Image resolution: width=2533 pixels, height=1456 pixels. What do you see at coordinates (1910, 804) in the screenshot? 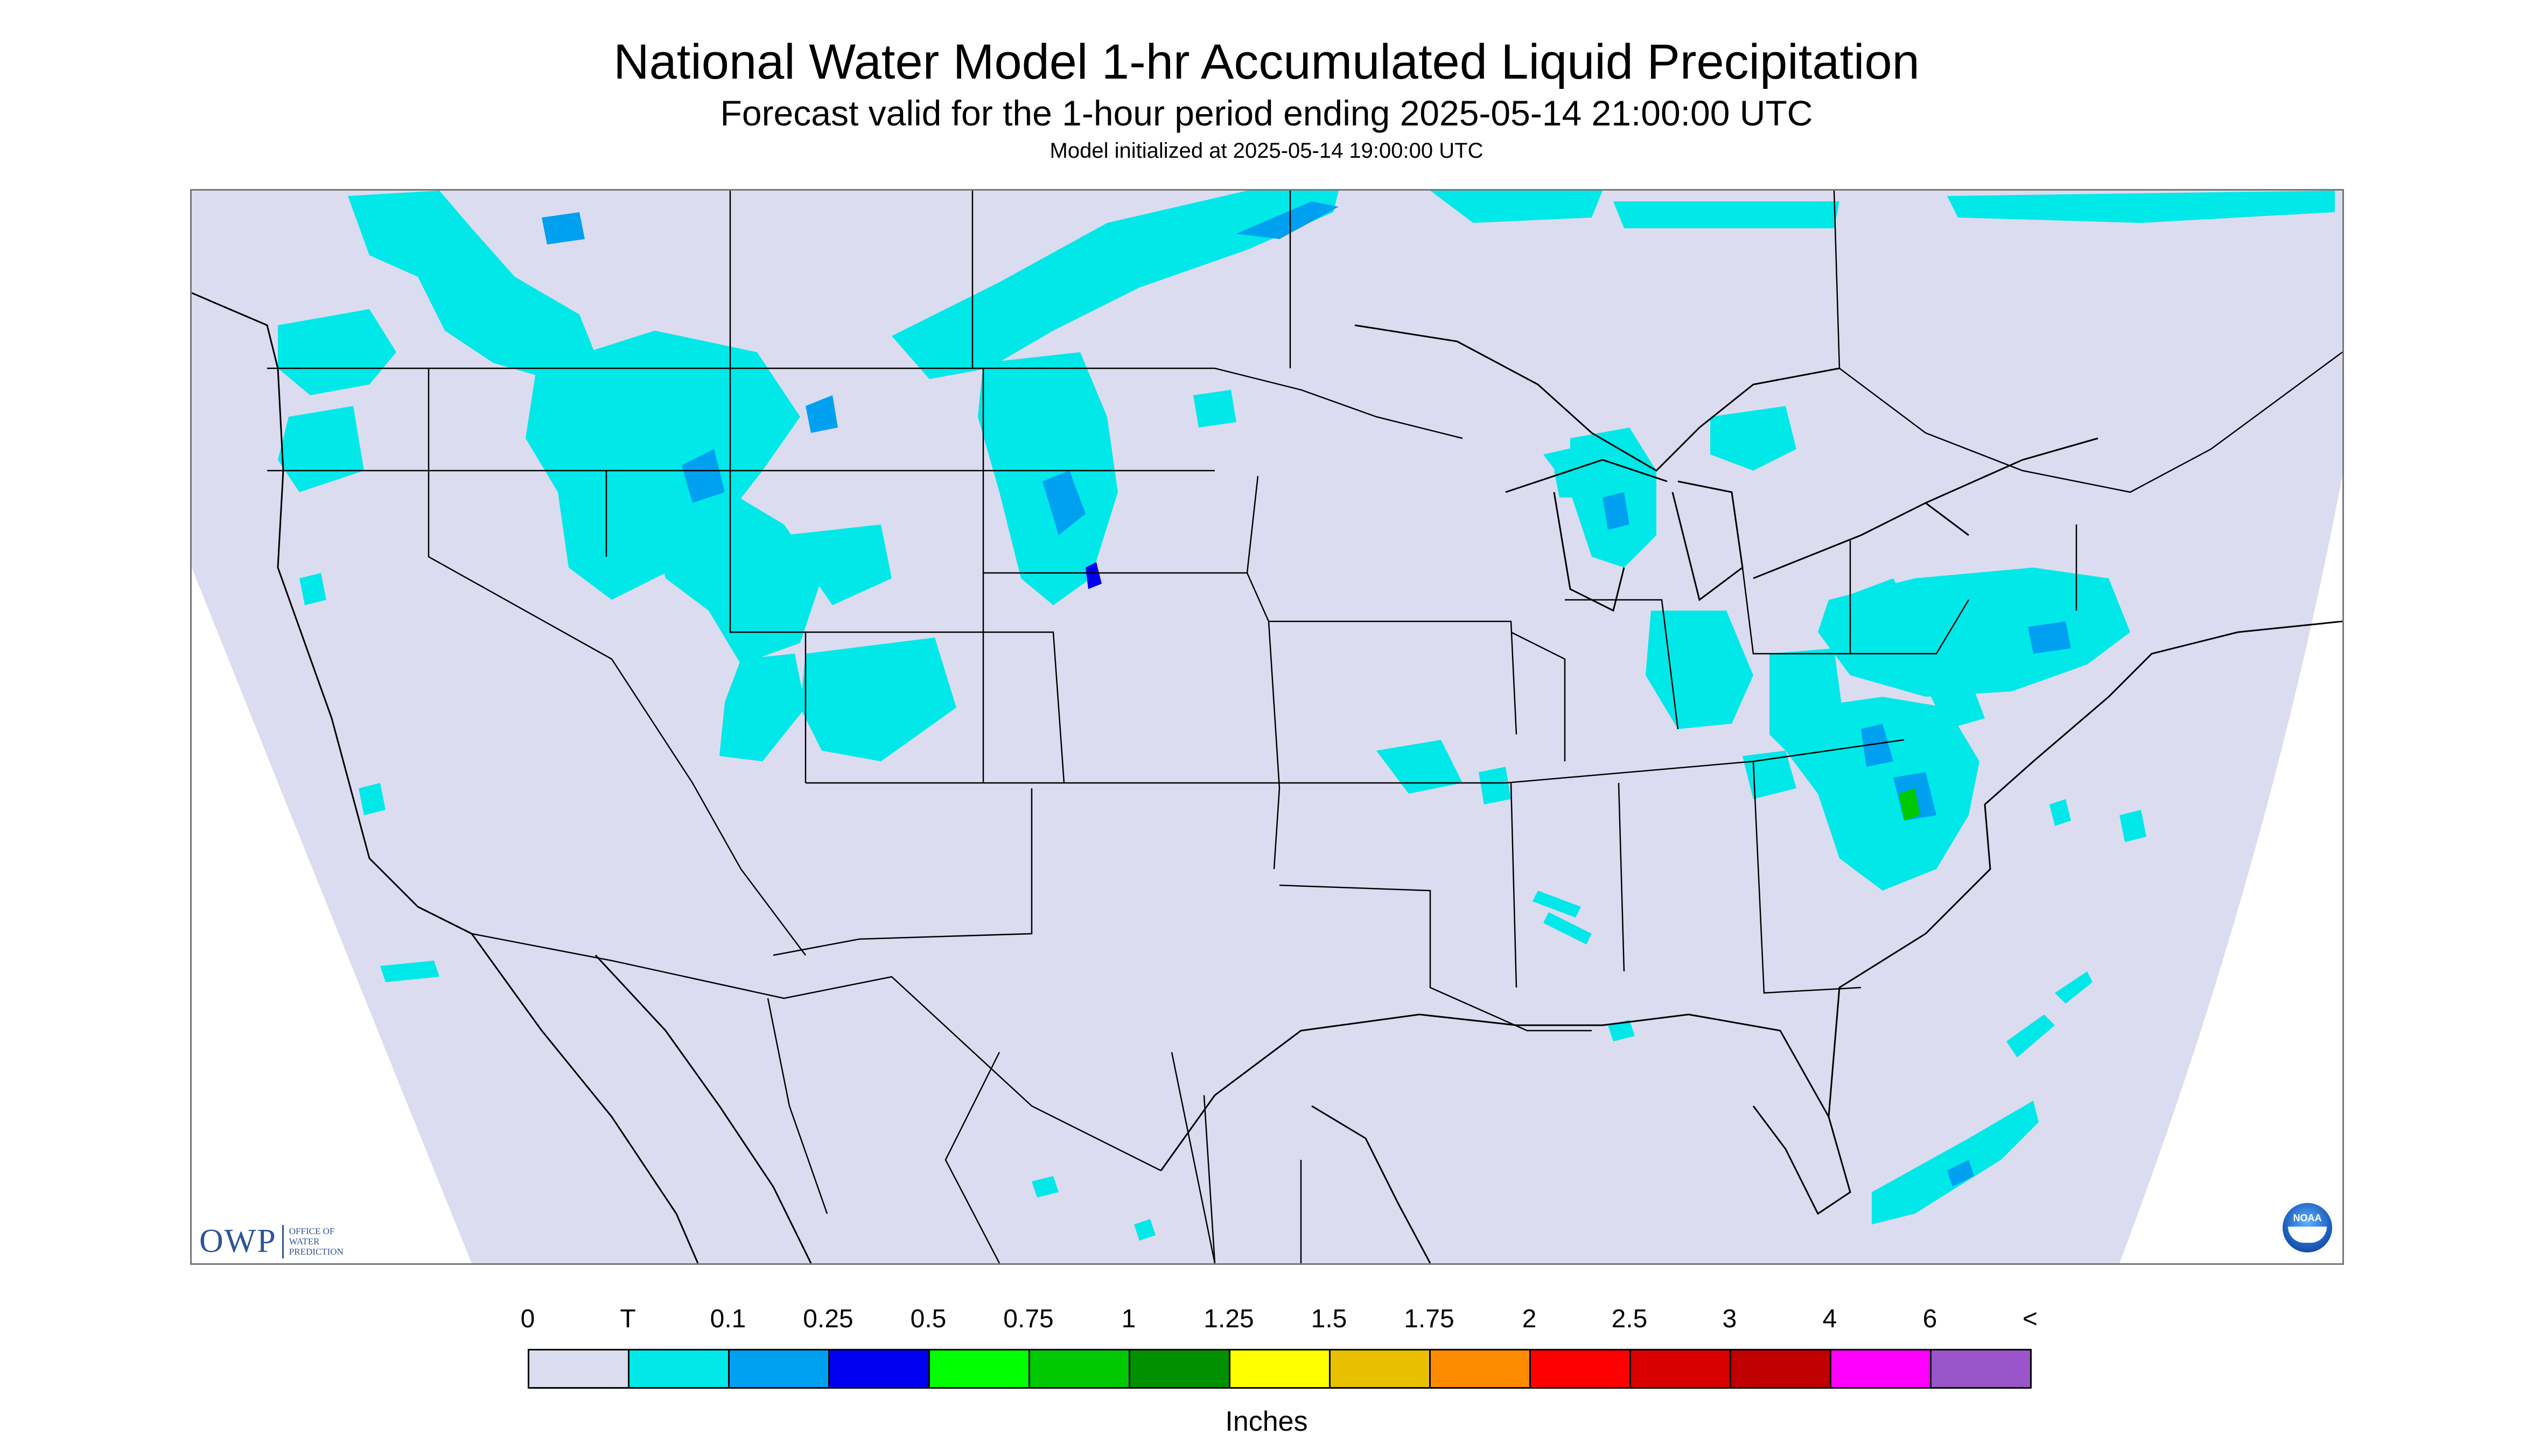
I see `precip-area-green` at bounding box center [1910, 804].